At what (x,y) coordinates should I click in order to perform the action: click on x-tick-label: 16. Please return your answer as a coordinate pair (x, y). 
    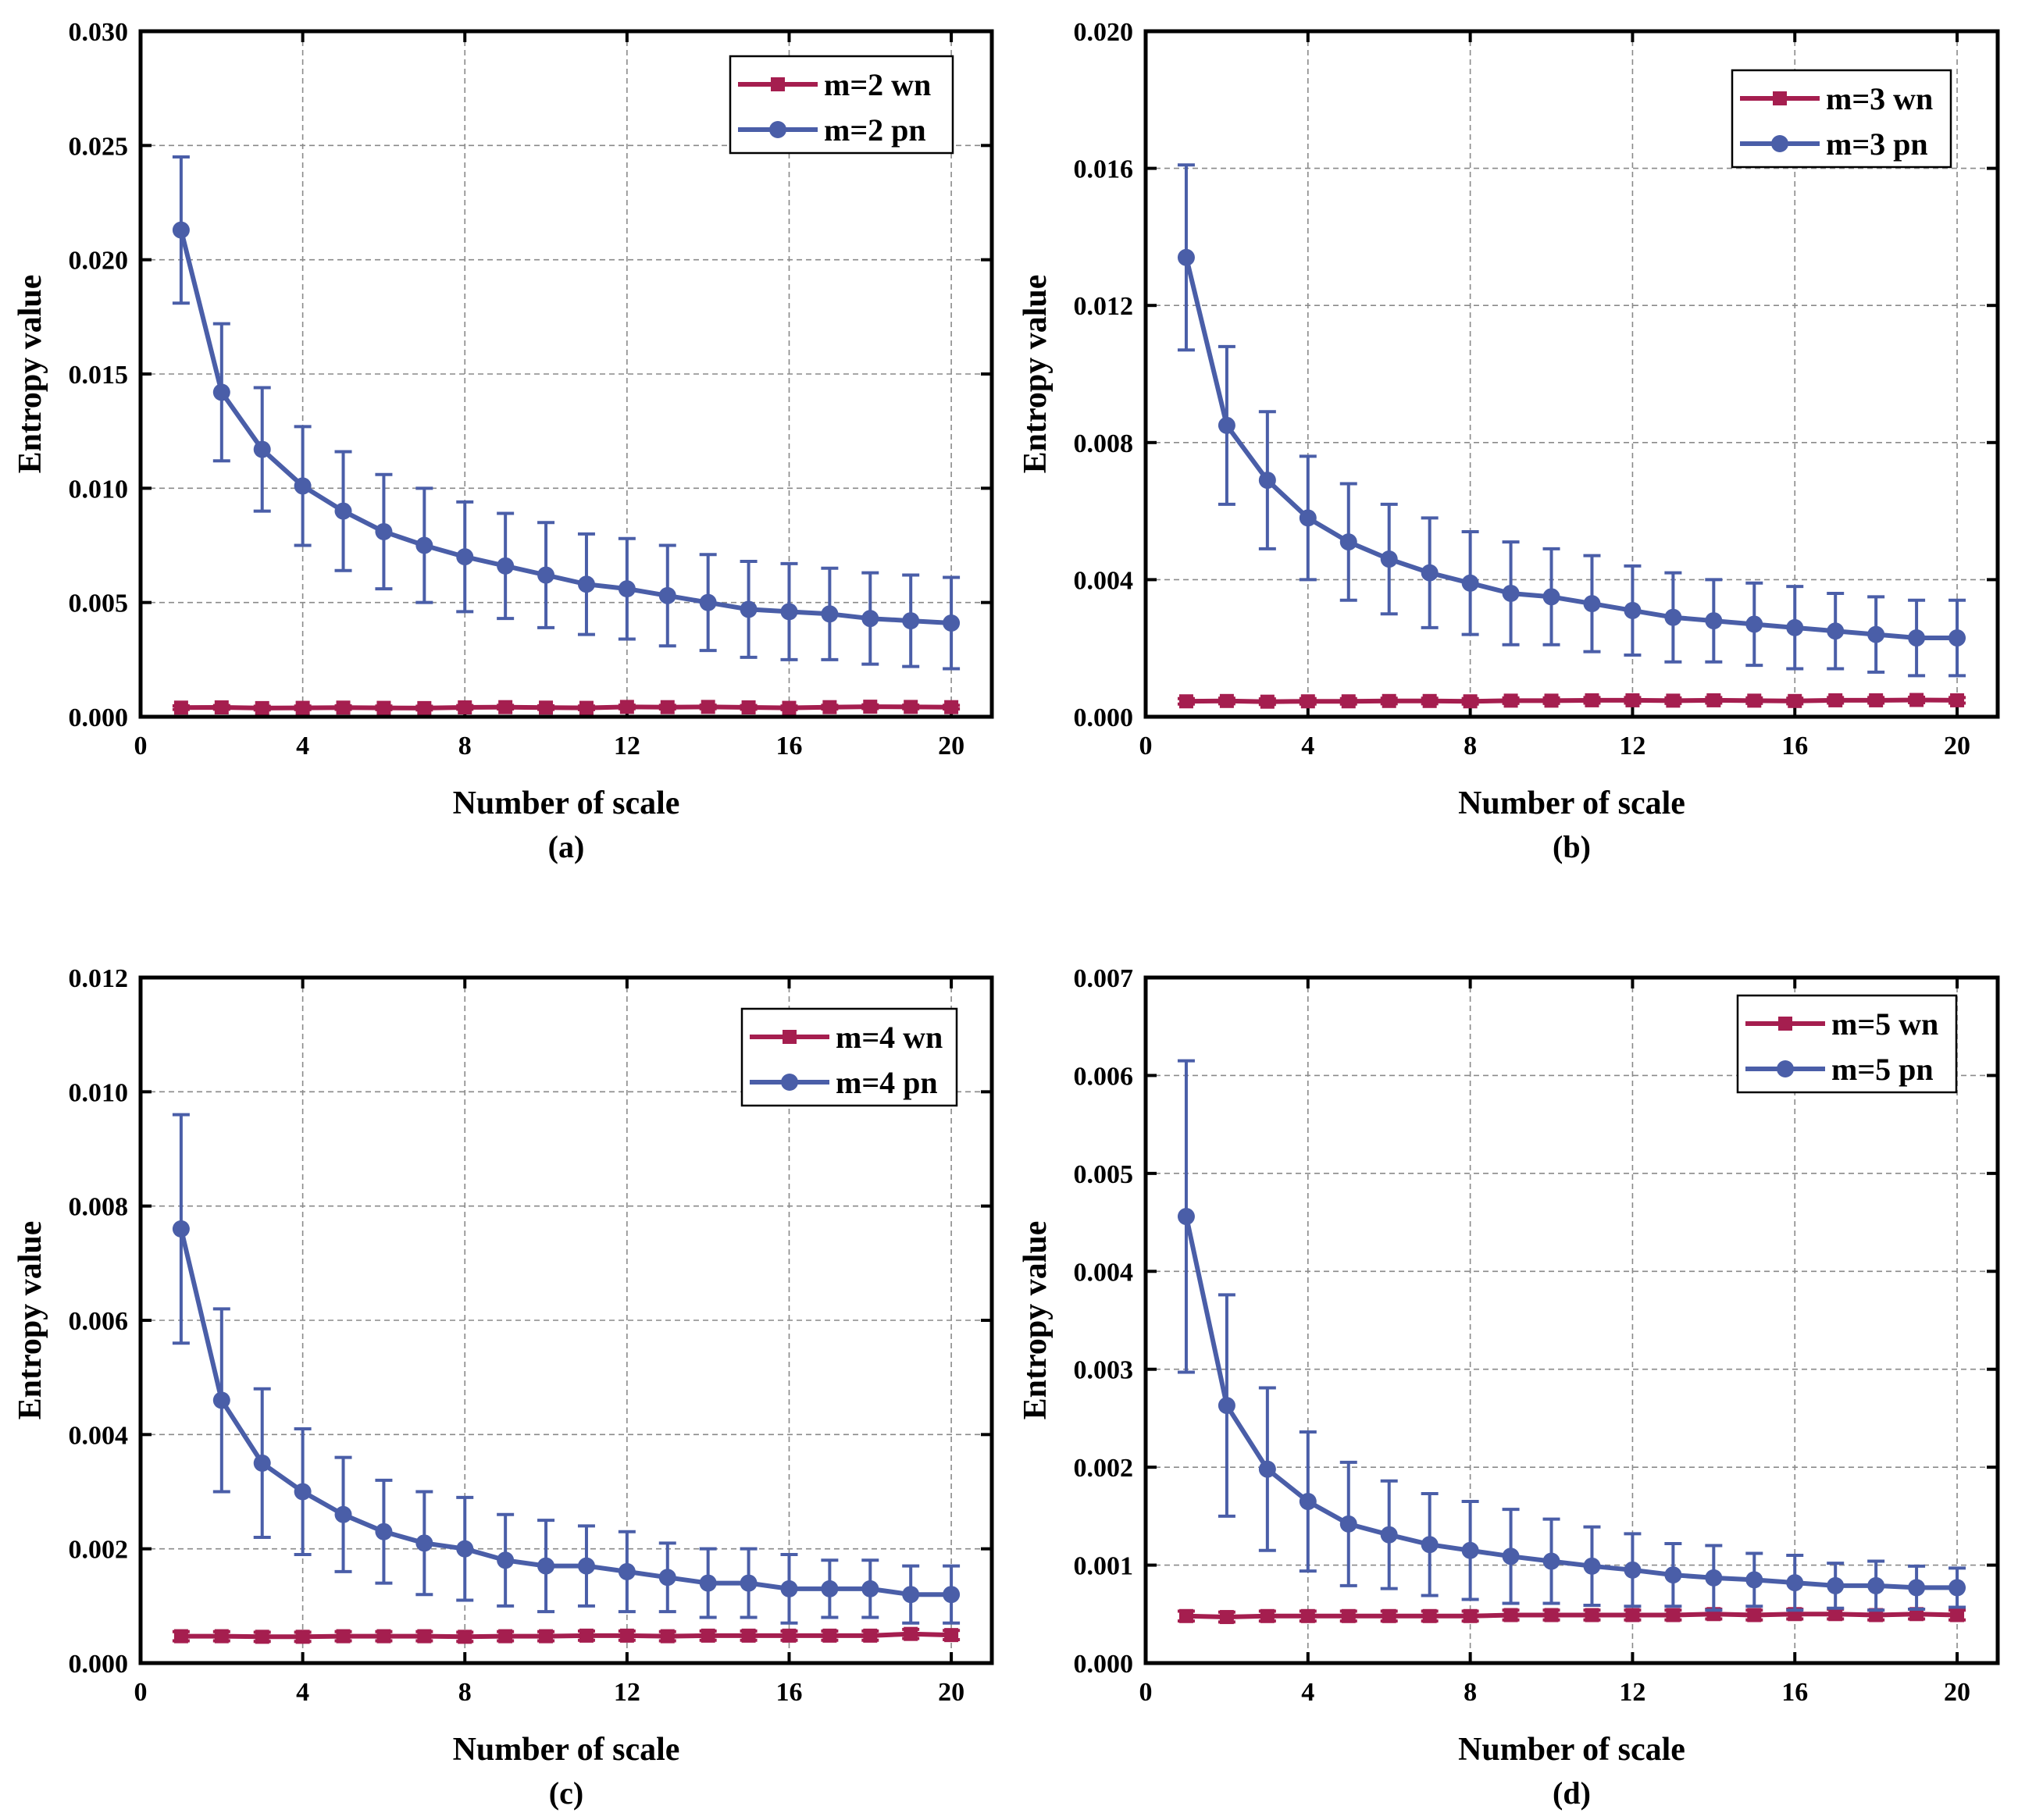
    Looking at the image, I should click on (788, 1692).